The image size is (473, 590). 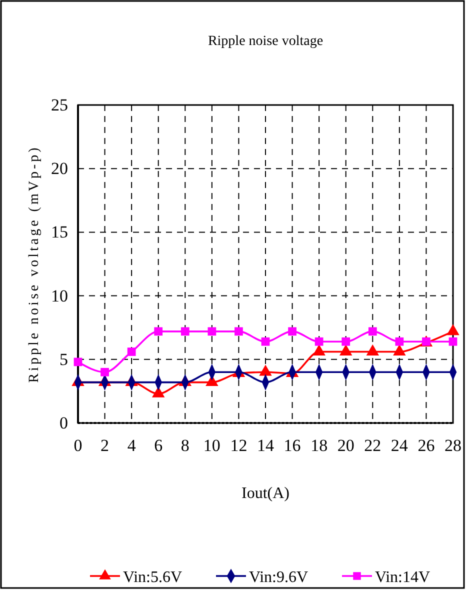 I want to click on y-tick-label: 5, so click(x=64, y=359).